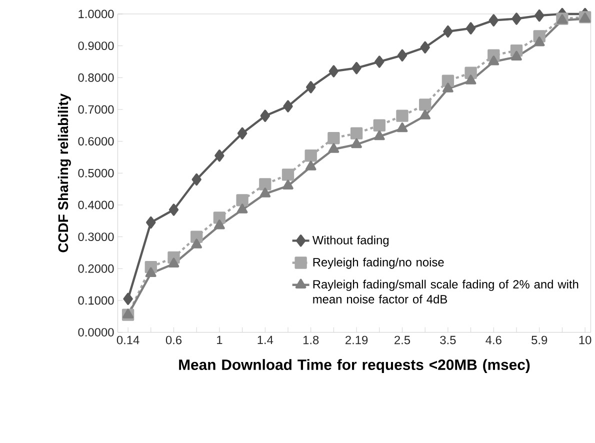 Image resolution: width=595 pixels, height=443 pixels. Describe the element at coordinates (311, 340) in the screenshot. I see `x-tick-label: 1.8` at that location.